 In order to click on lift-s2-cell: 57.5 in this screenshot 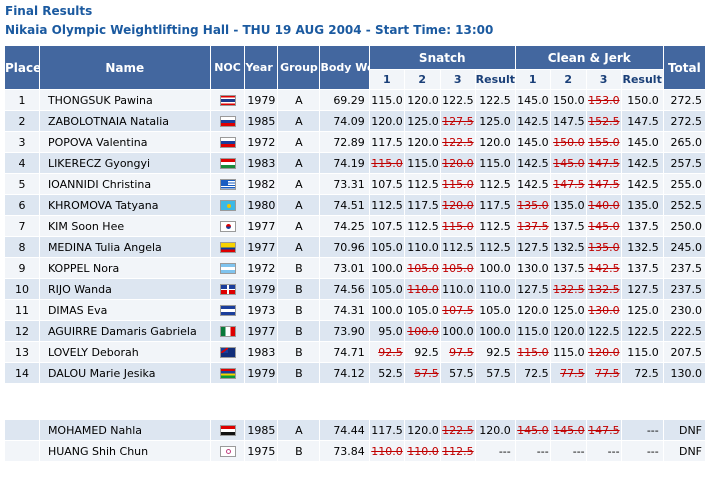, I will do `click(422, 373)`.